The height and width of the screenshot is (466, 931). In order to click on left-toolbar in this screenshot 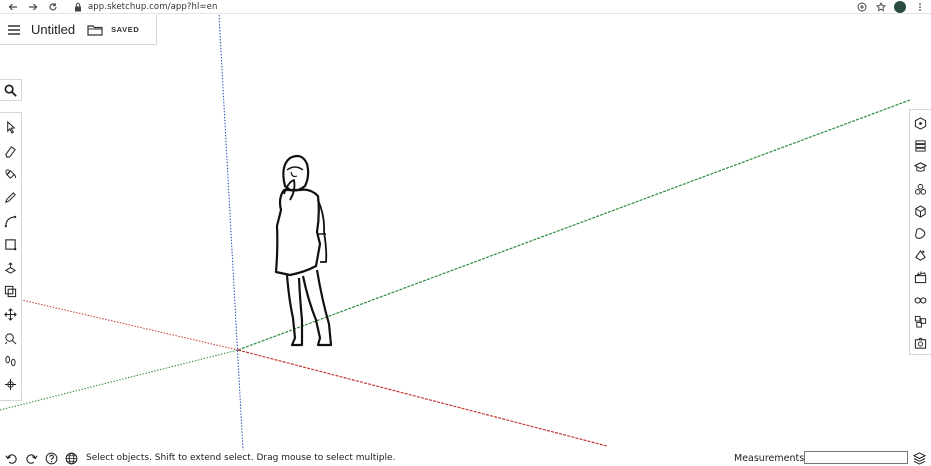, I will do `click(11, 256)`.